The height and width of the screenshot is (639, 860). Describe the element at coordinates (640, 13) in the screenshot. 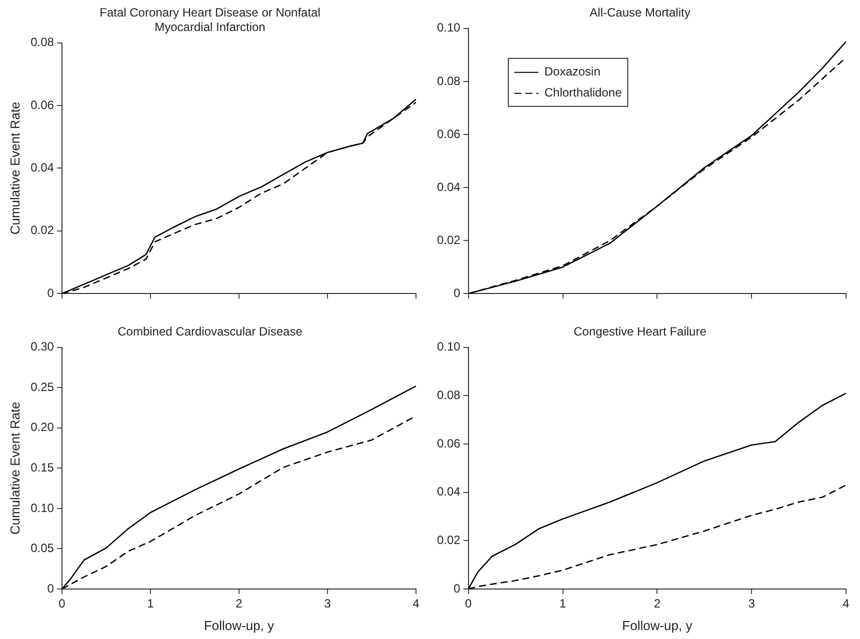

I see `chart-title: All-Cause Mortality` at that location.